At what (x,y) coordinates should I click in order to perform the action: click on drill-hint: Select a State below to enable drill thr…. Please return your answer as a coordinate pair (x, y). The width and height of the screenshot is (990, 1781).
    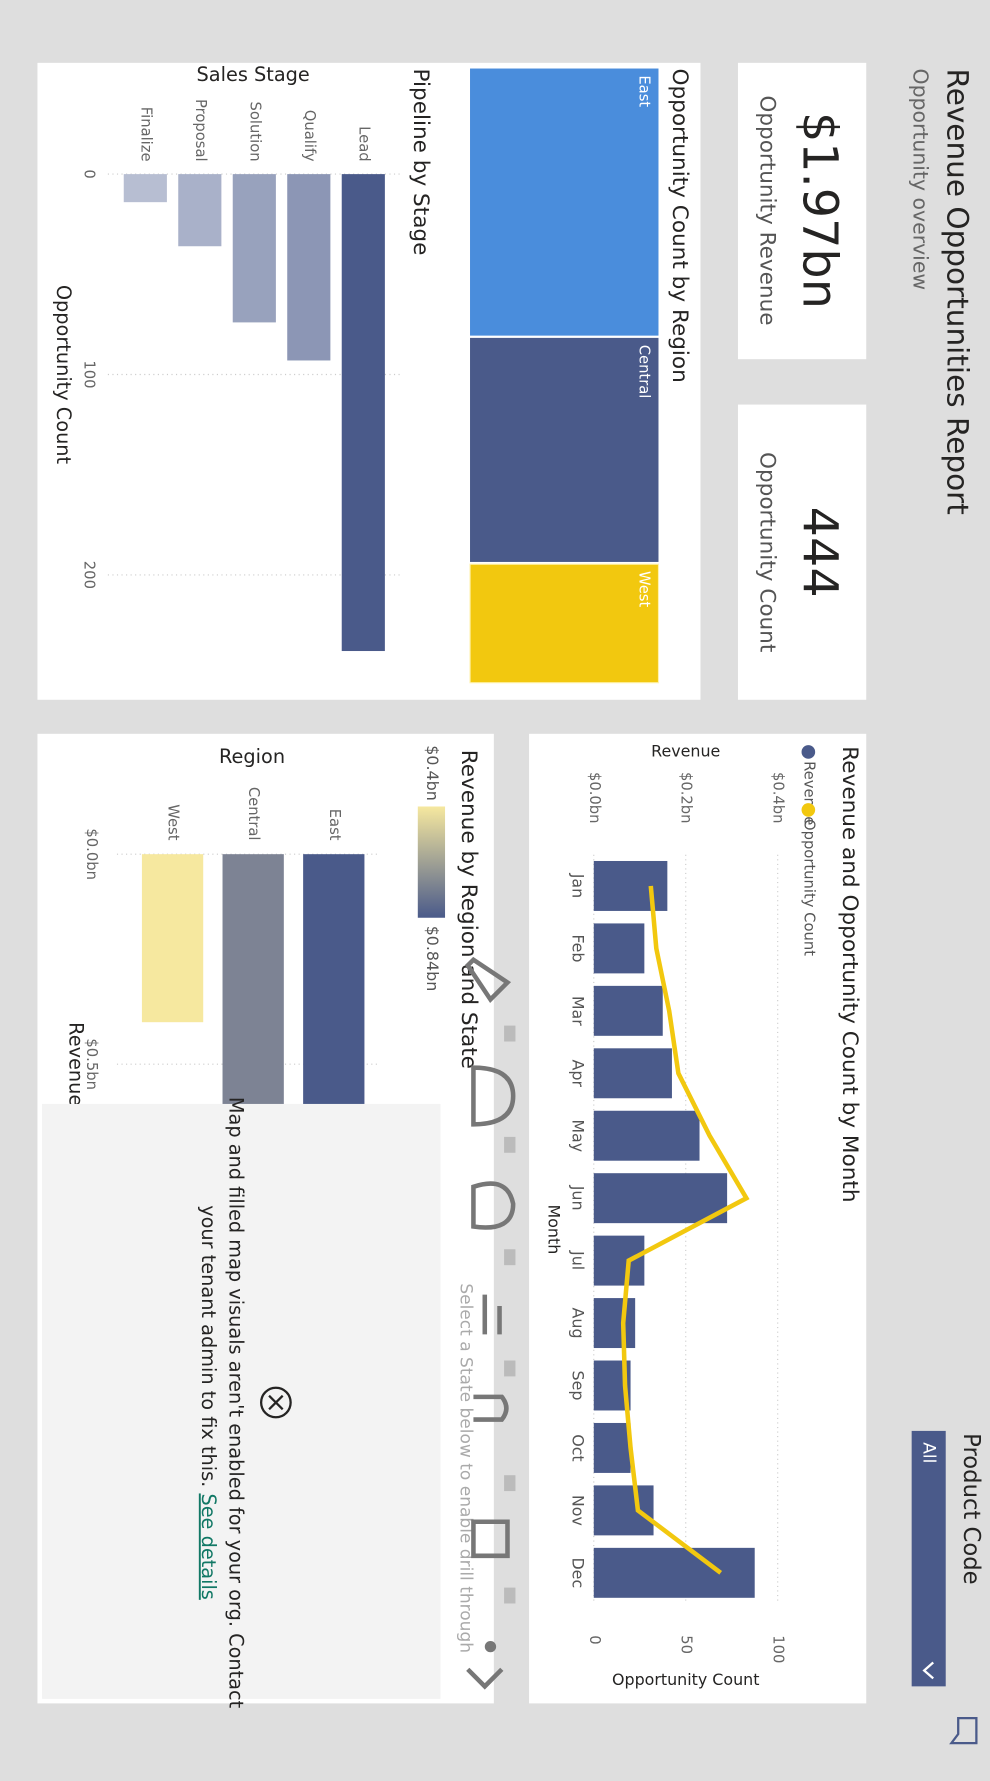
    Looking at the image, I should click on (465, 1468).